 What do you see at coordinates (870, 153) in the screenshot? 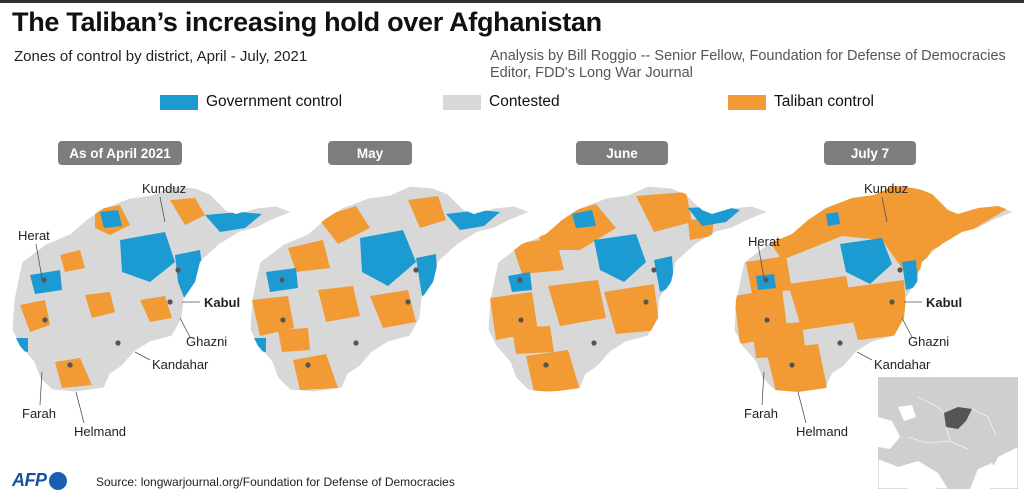
I see `panel-label-july: July 7` at bounding box center [870, 153].